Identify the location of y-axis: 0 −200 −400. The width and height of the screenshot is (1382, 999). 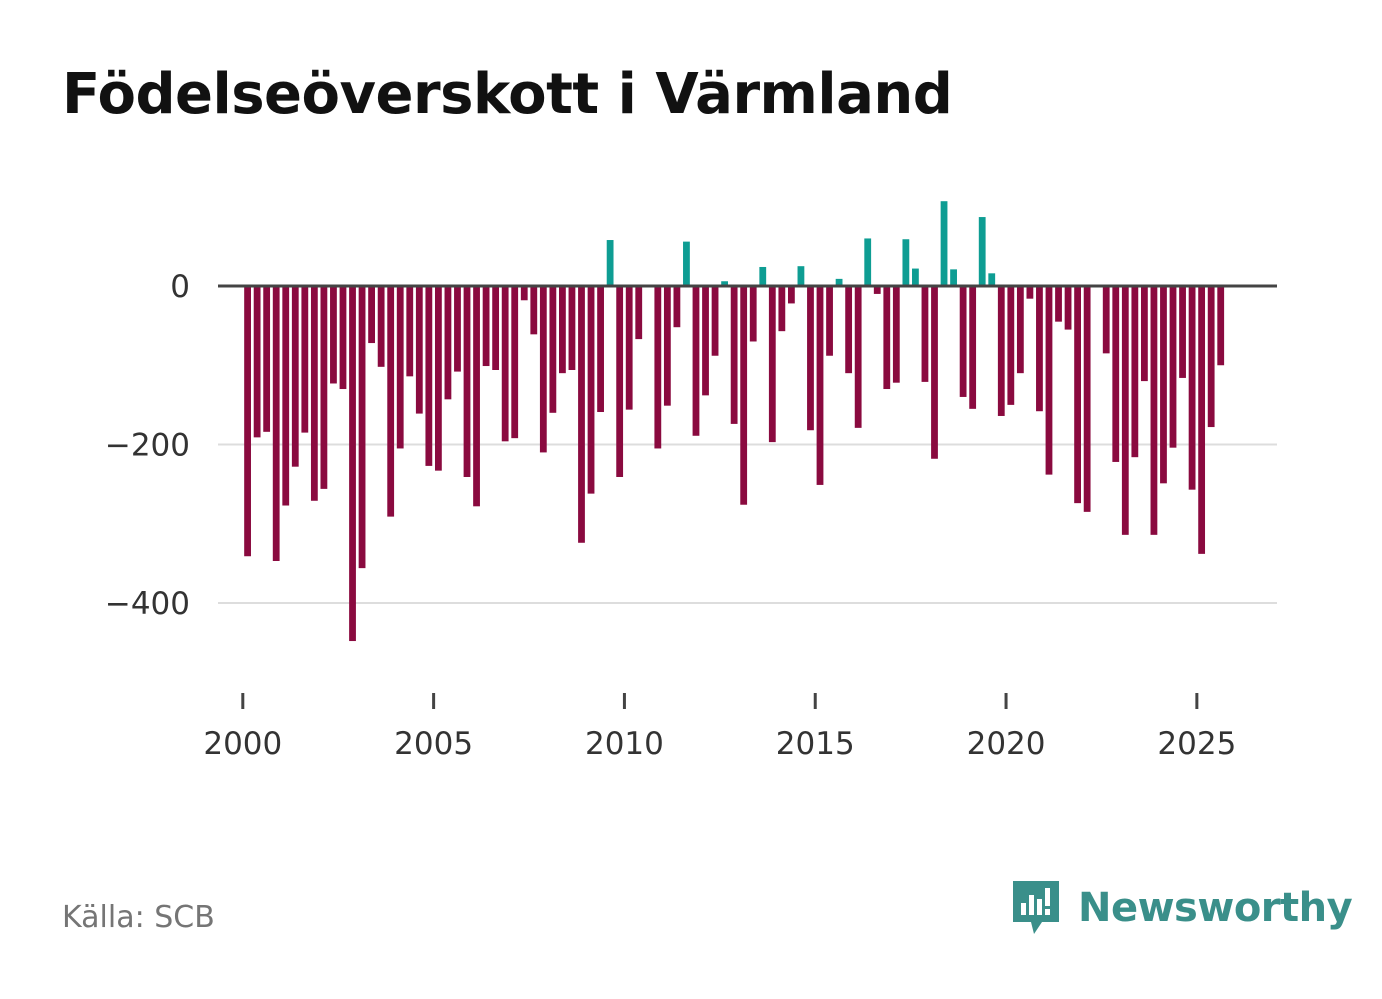
(147, 445).